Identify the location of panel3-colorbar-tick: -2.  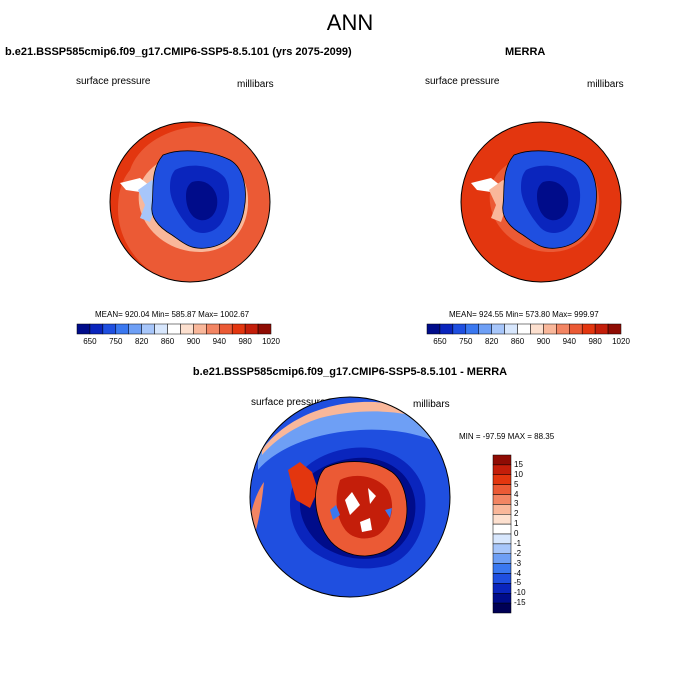
(518, 553).